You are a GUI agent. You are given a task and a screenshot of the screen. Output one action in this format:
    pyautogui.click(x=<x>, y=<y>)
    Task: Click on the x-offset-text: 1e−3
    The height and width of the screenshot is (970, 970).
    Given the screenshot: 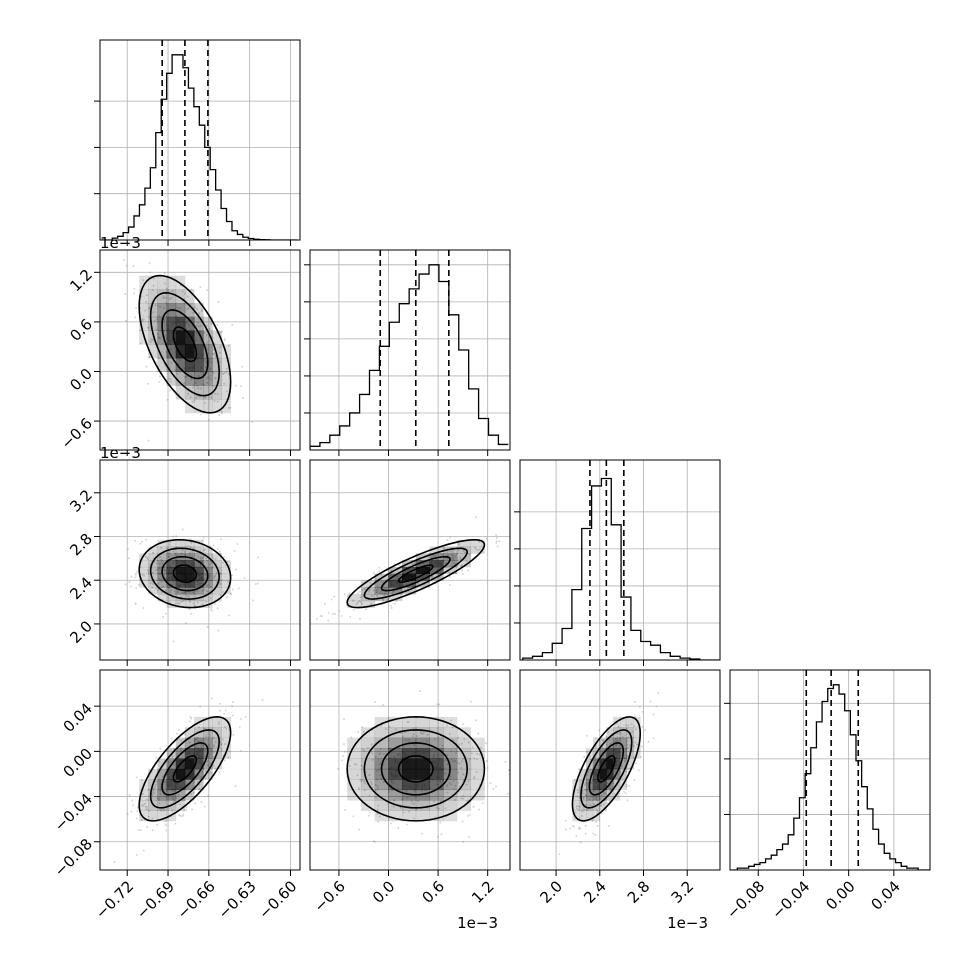 What is the action you would take?
    pyautogui.click(x=687, y=923)
    